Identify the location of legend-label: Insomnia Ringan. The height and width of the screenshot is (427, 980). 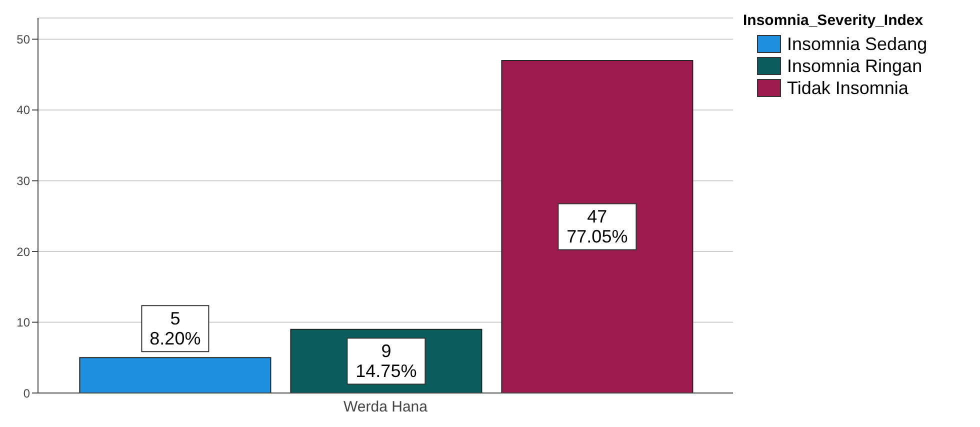
(854, 66).